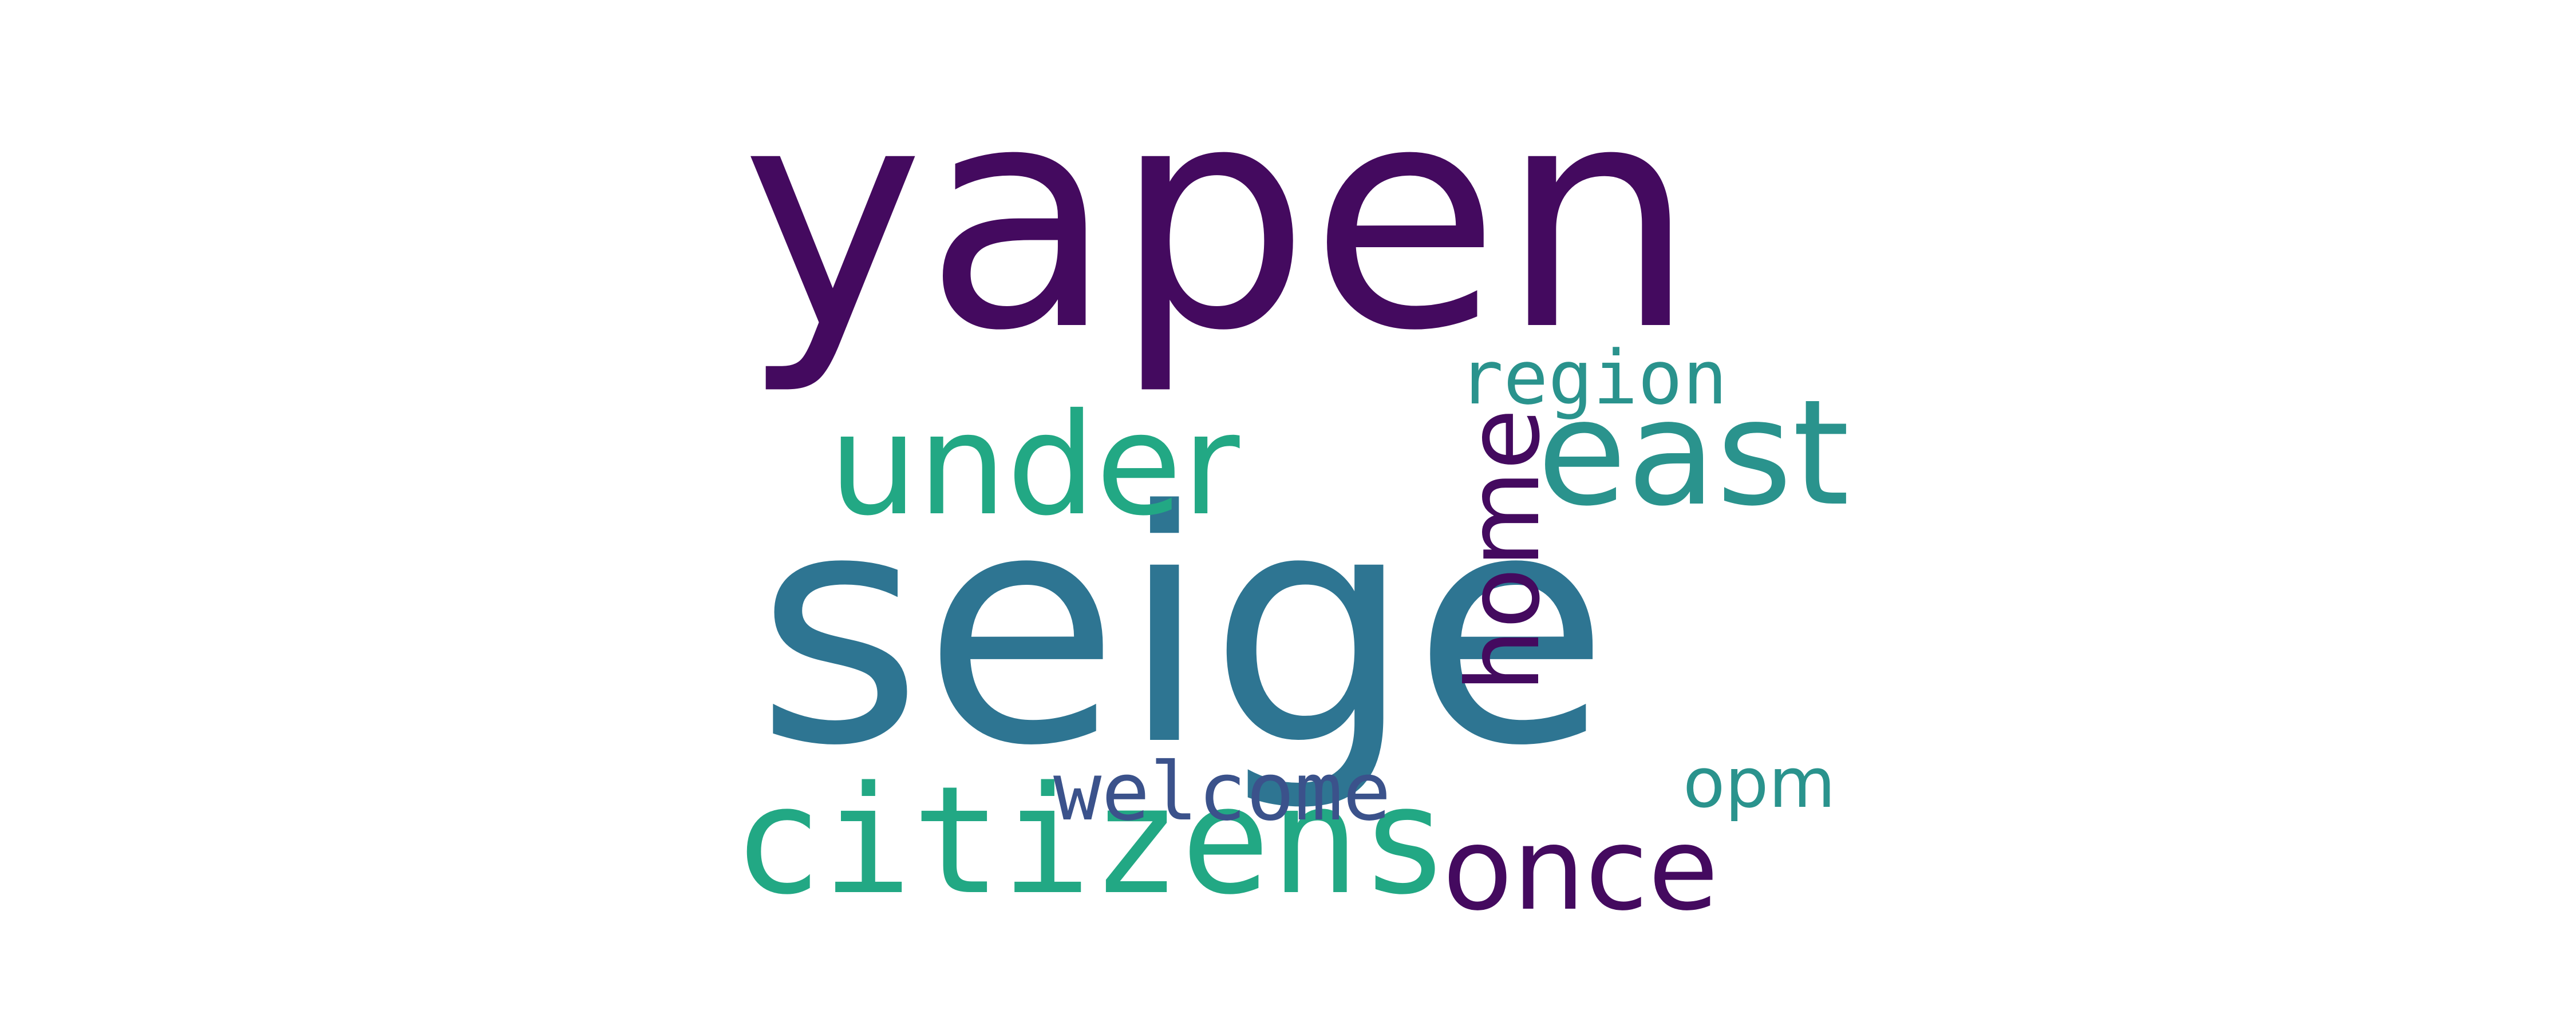 The image size is (2576, 1030). I want to click on word-yapen: yapen, so click(1218, 218).